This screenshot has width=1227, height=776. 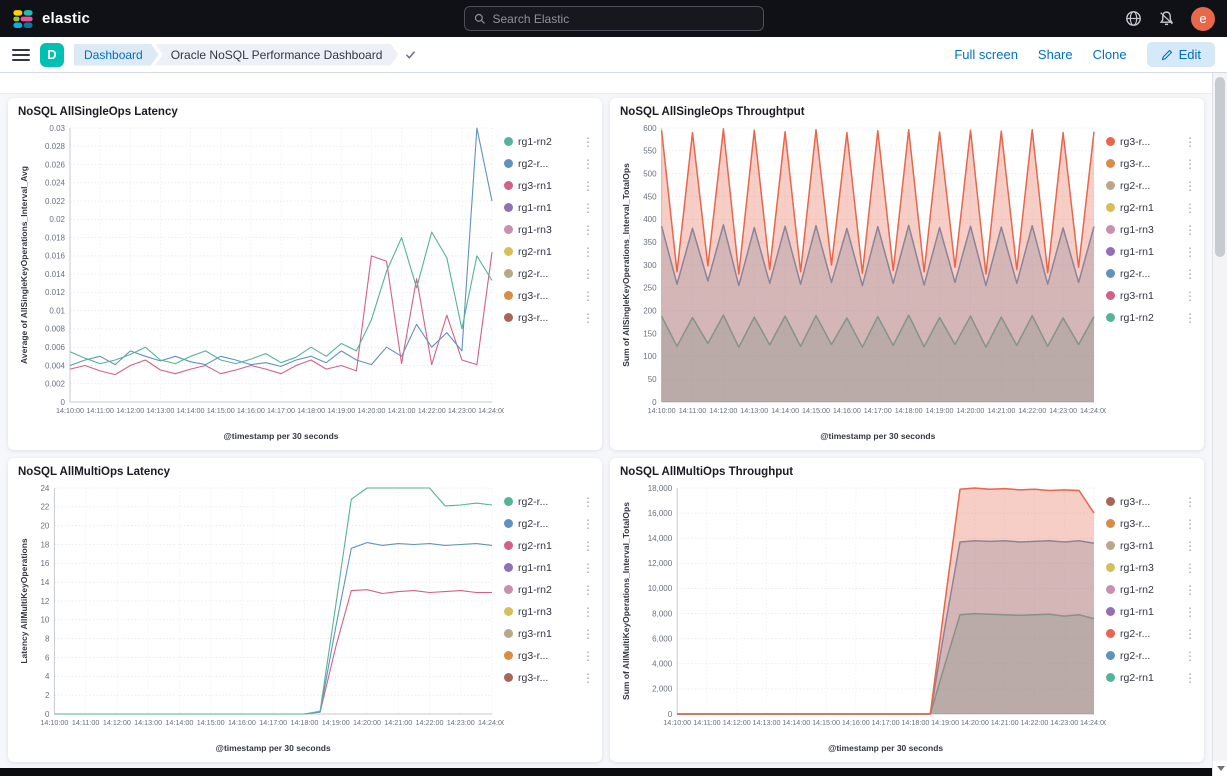 What do you see at coordinates (57, 219) in the screenshot?
I see `svg-text: 0.02` at bounding box center [57, 219].